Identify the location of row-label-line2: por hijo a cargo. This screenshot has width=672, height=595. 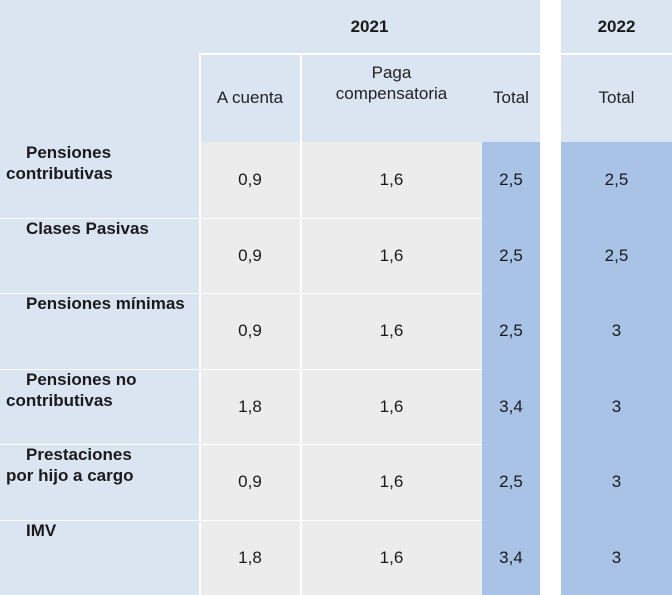
(70, 476).